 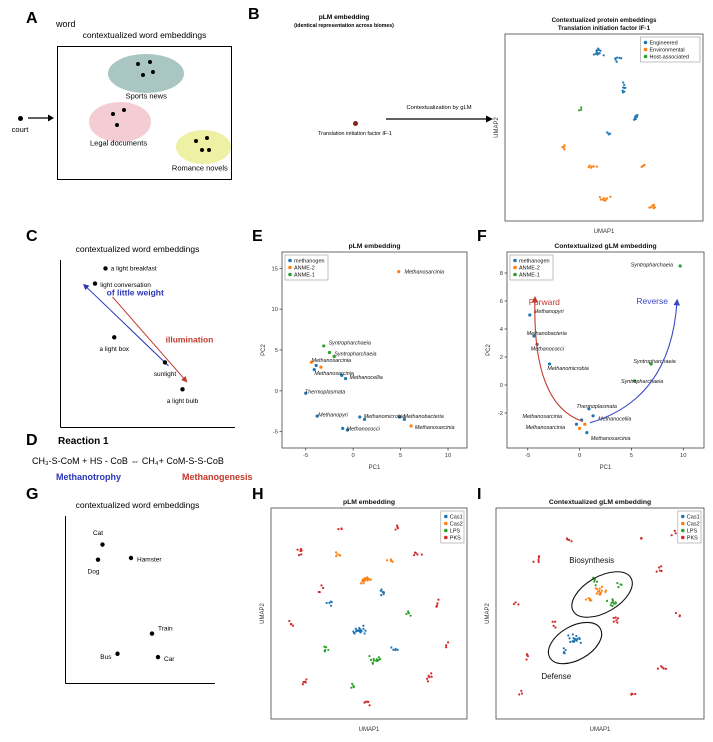 What do you see at coordinates (500, 414) in the screenshot?
I see `y-tick-label: -2` at bounding box center [500, 414].